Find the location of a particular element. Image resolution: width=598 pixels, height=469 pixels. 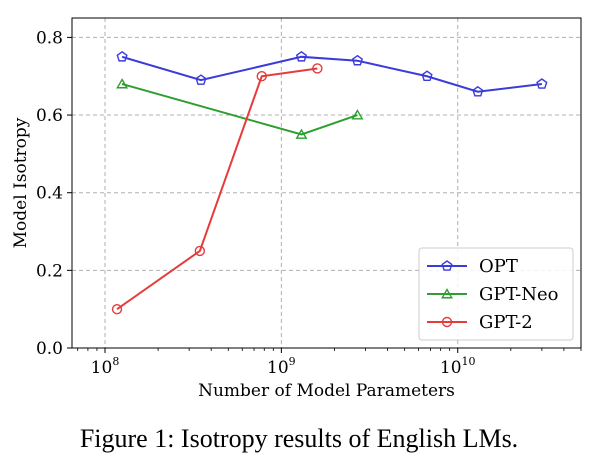

y-tick-label: 0.8 is located at coordinates (49, 38).